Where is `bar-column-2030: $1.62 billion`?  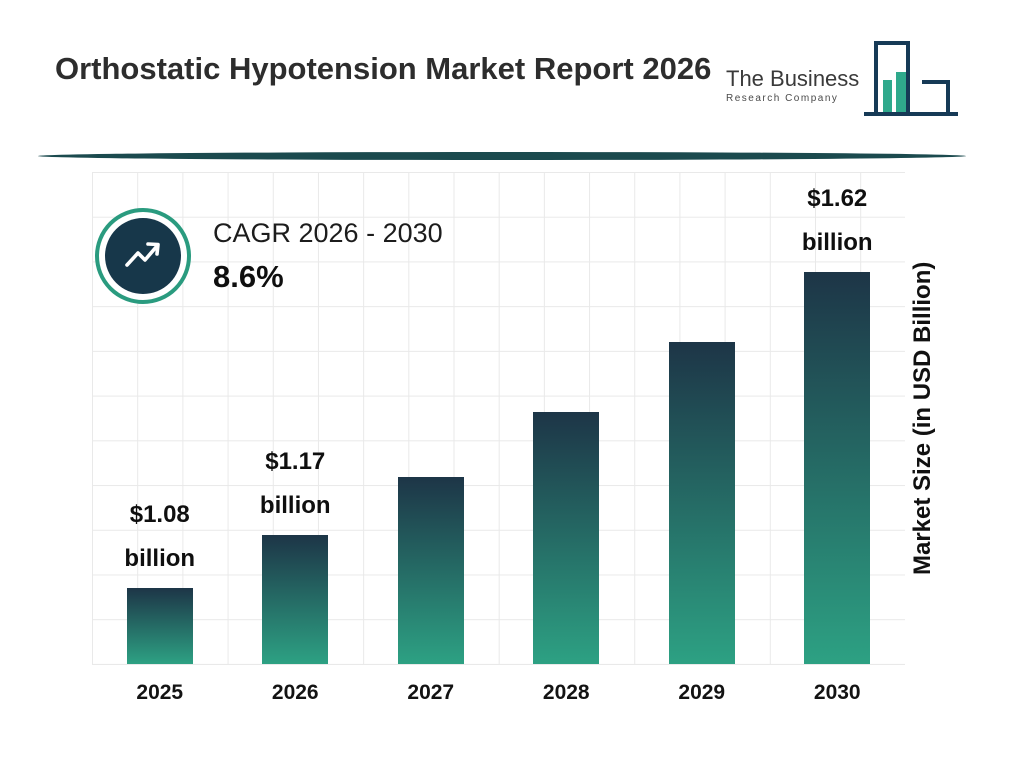 bar-column-2030: $1.62 billion is located at coordinates (838, 418).